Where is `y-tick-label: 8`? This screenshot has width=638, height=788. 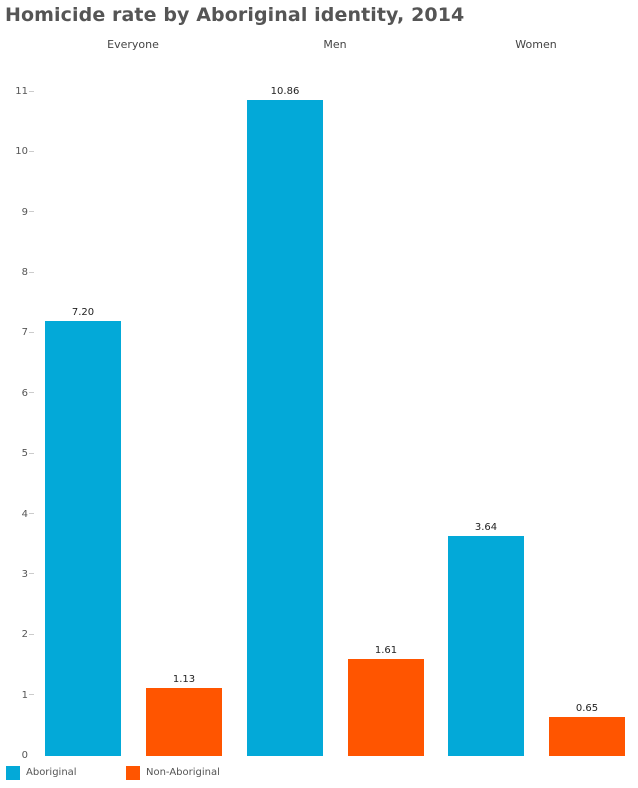 y-tick-label: 8 is located at coordinates (24, 273).